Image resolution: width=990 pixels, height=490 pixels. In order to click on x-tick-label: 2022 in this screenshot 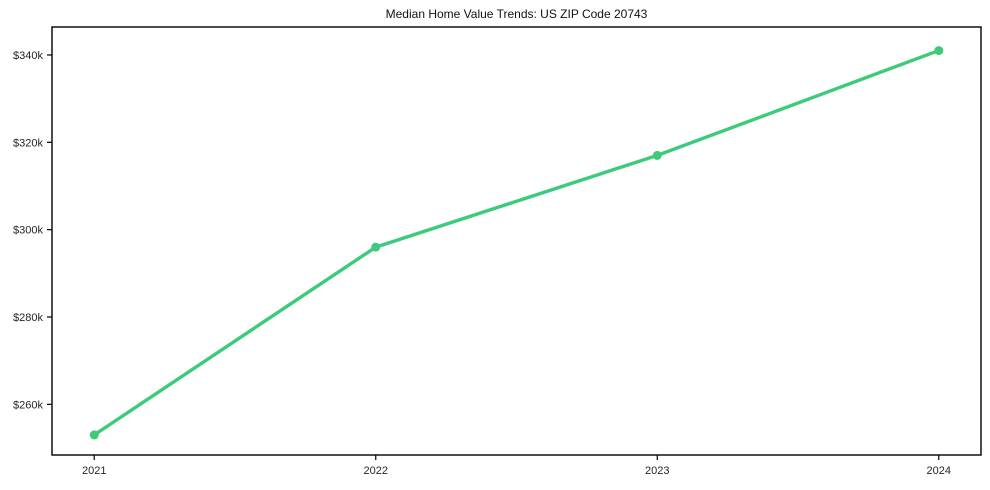, I will do `click(376, 471)`.